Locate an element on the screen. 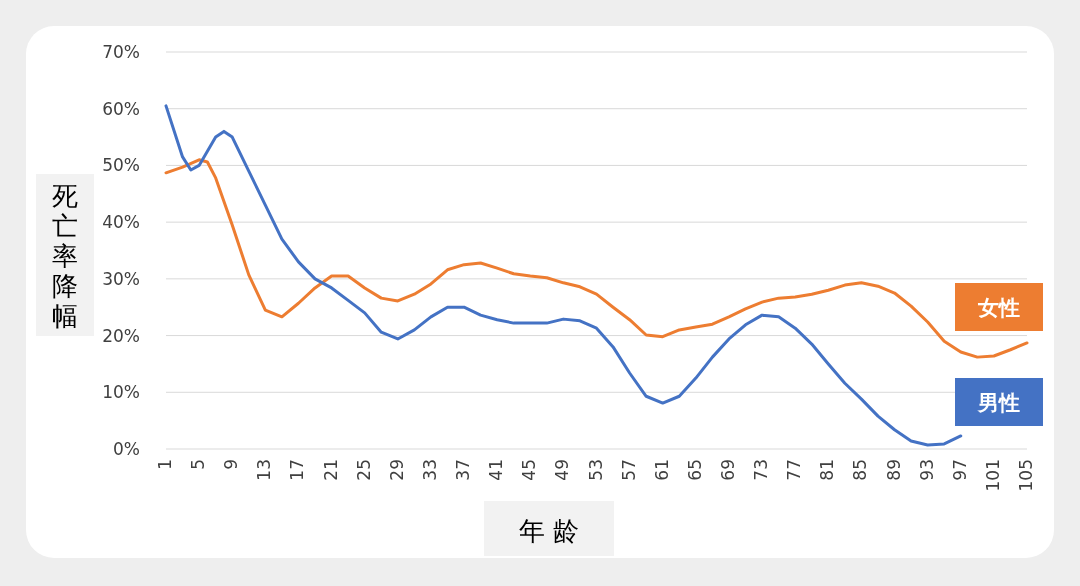 This screenshot has width=1080, height=586. x-tick-label: 81 is located at coordinates (827, 470).